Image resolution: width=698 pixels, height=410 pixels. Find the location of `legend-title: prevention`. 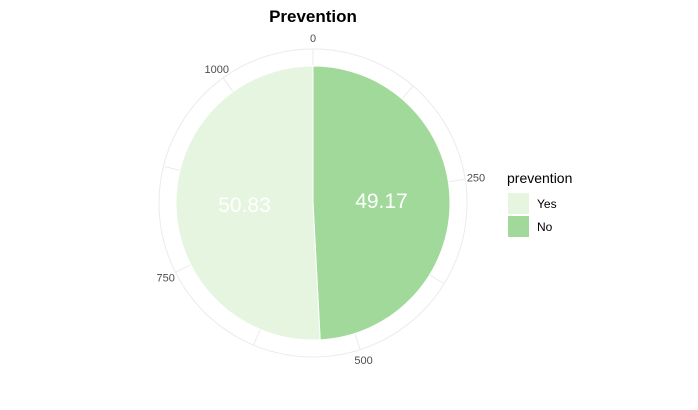

legend-title: prevention is located at coordinates (539, 178).